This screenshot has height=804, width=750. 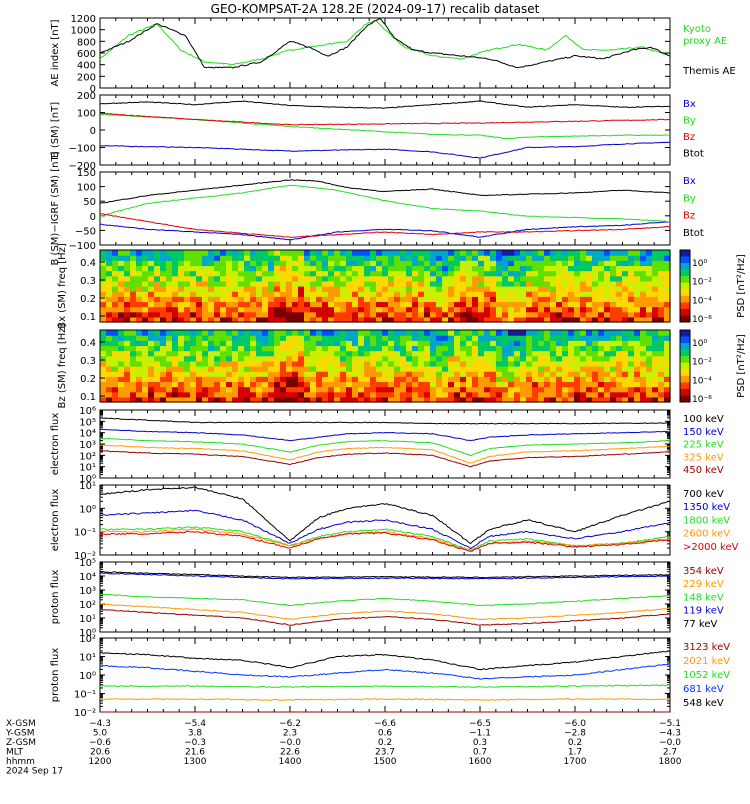 I want to click on colorbar-tick-label: 10⁻², so click(x=702, y=283).